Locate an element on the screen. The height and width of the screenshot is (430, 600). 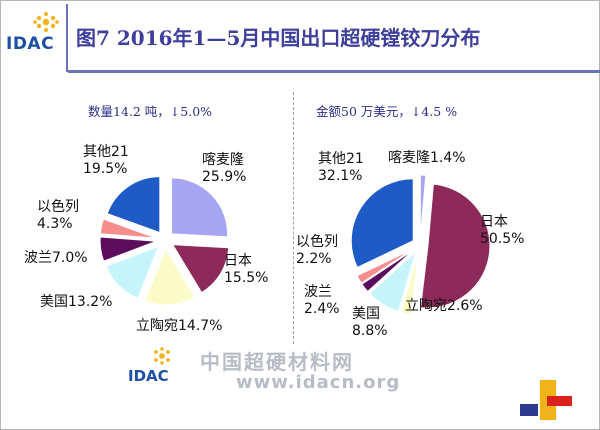
pie2-label-波兰: 波兰 2.4% is located at coordinates (322, 300).